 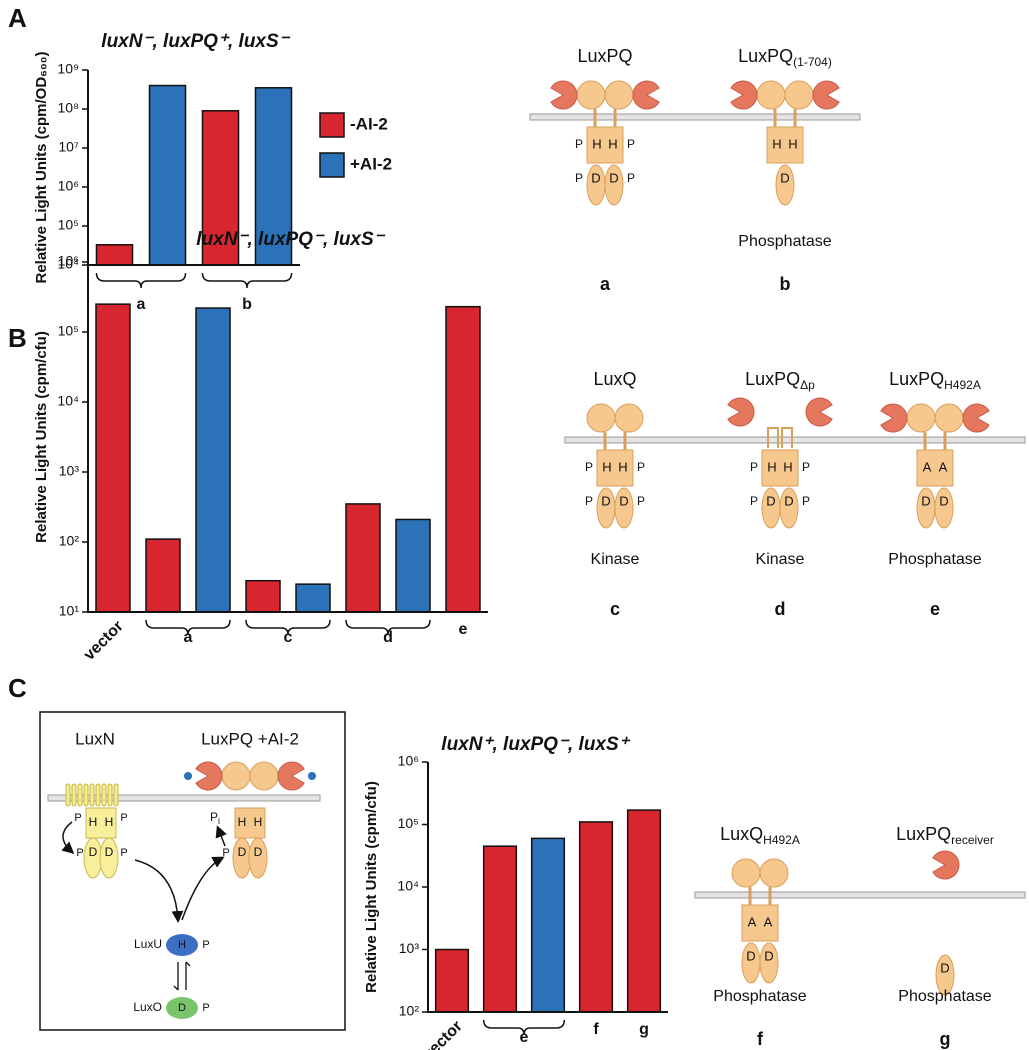 What do you see at coordinates (68, 186) in the screenshot?
I see `y-tick-label: 10⁶` at bounding box center [68, 186].